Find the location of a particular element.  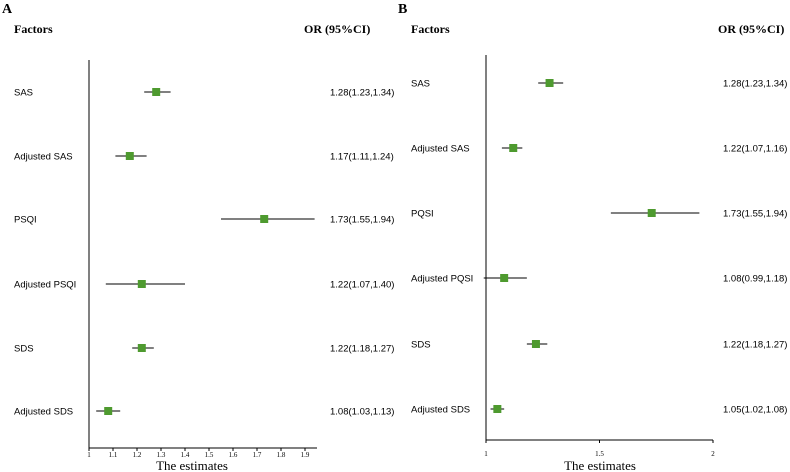

panel-b-or-value: 1.08(0.99,1.18) is located at coordinates (755, 279).